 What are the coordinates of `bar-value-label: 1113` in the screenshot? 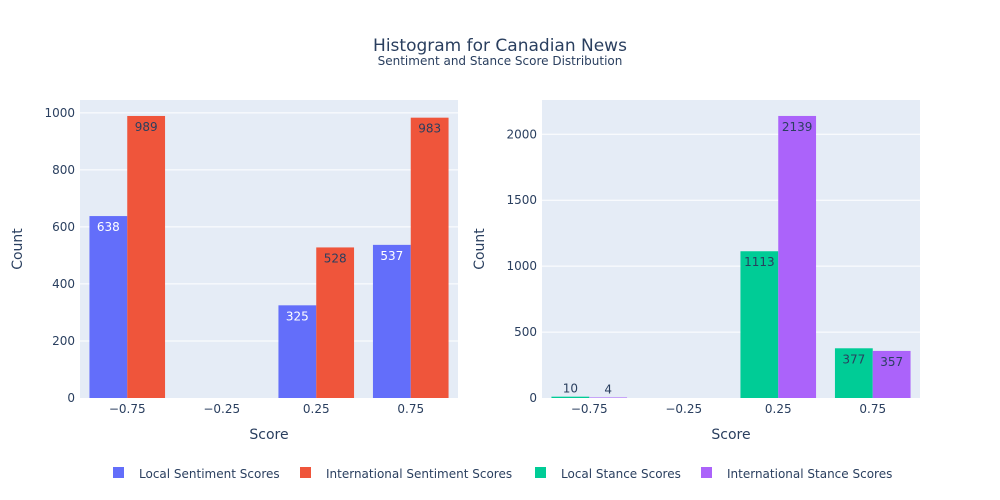 It's located at (759, 262).